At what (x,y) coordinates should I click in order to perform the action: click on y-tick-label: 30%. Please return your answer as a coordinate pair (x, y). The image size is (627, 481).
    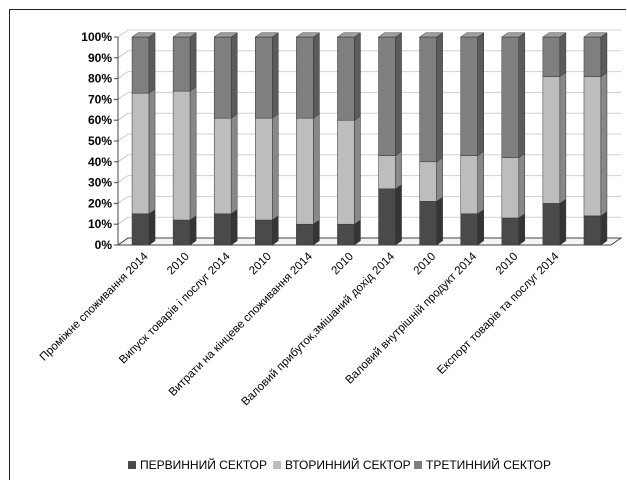
    Looking at the image, I should click on (100, 183).